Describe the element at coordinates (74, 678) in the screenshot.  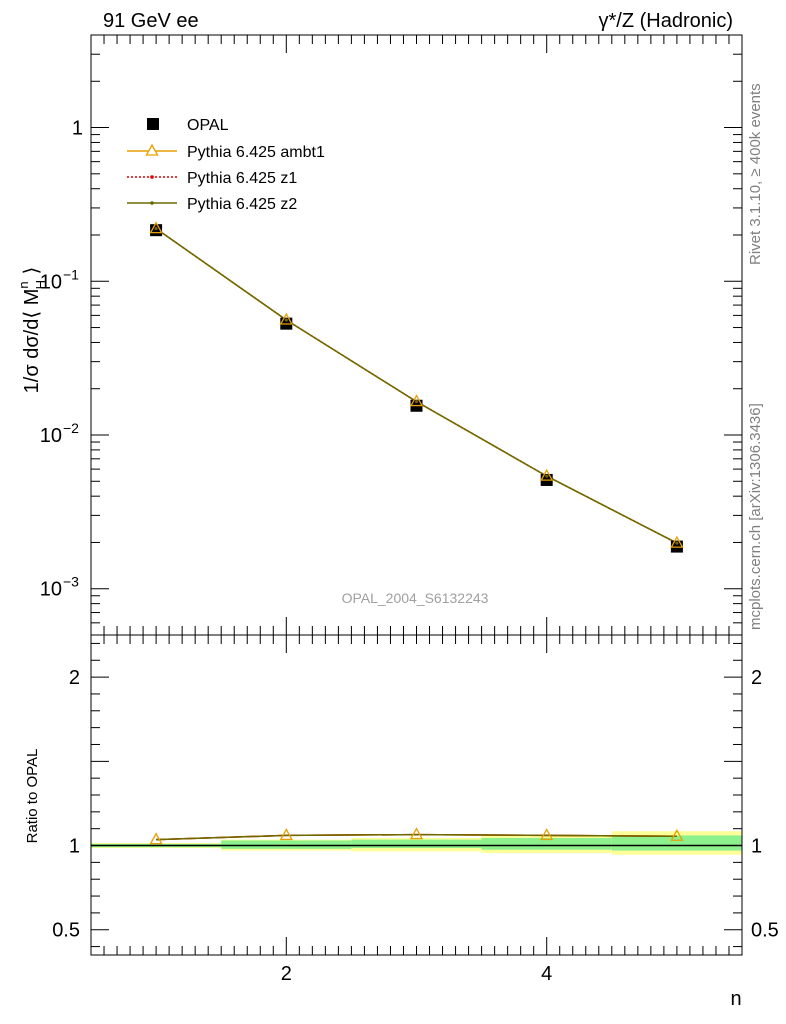
I see `ratio-y-tick-label-left: 2` at that location.